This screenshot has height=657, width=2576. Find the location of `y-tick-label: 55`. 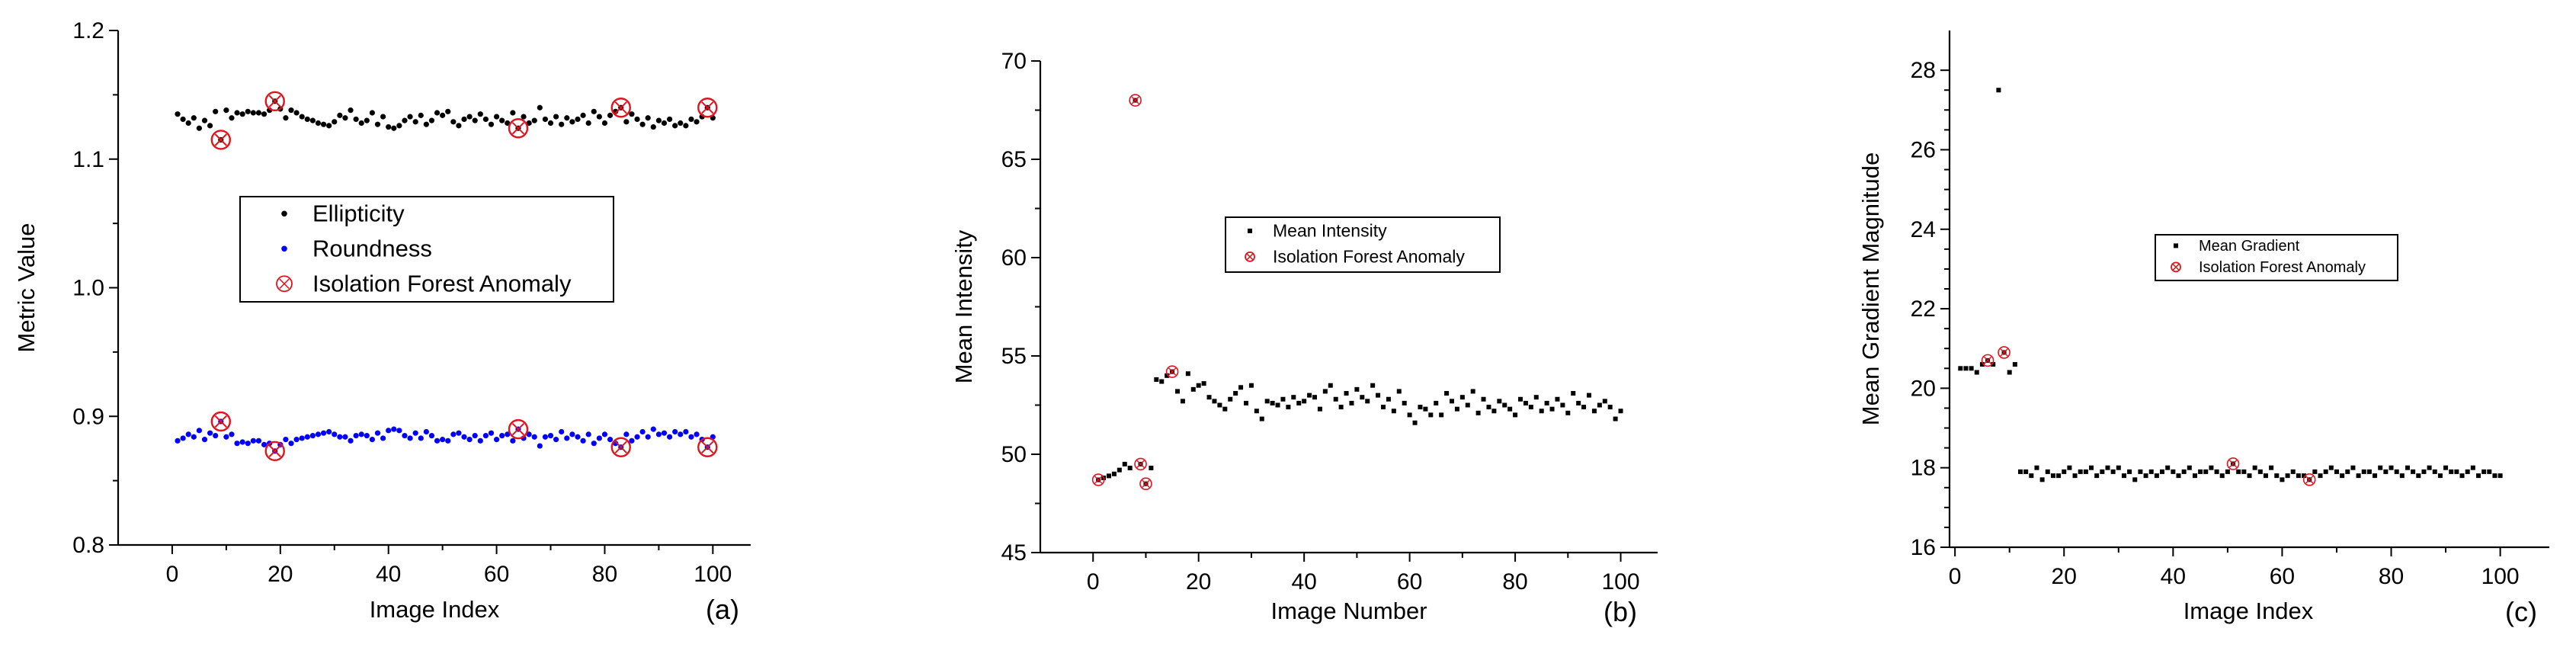

y-tick-label: 55 is located at coordinates (1014, 356).